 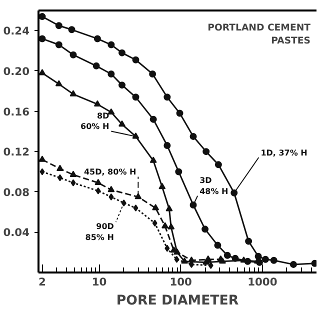 I want to click on x-tick-label: 100, so click(x=181, y=282).